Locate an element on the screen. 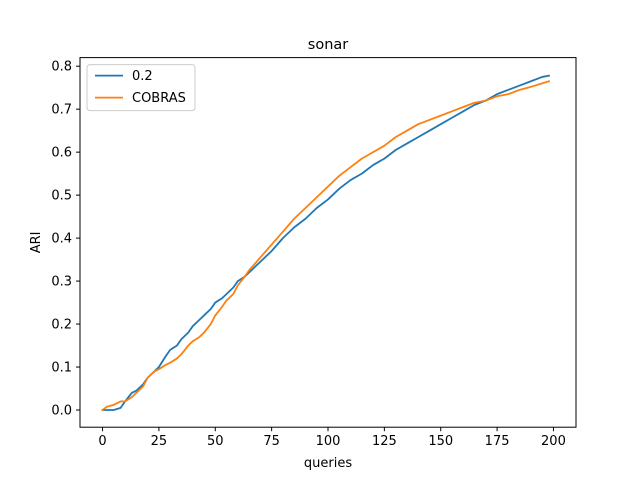  x-tick-label: 100 is located at coordinates (328, 441).